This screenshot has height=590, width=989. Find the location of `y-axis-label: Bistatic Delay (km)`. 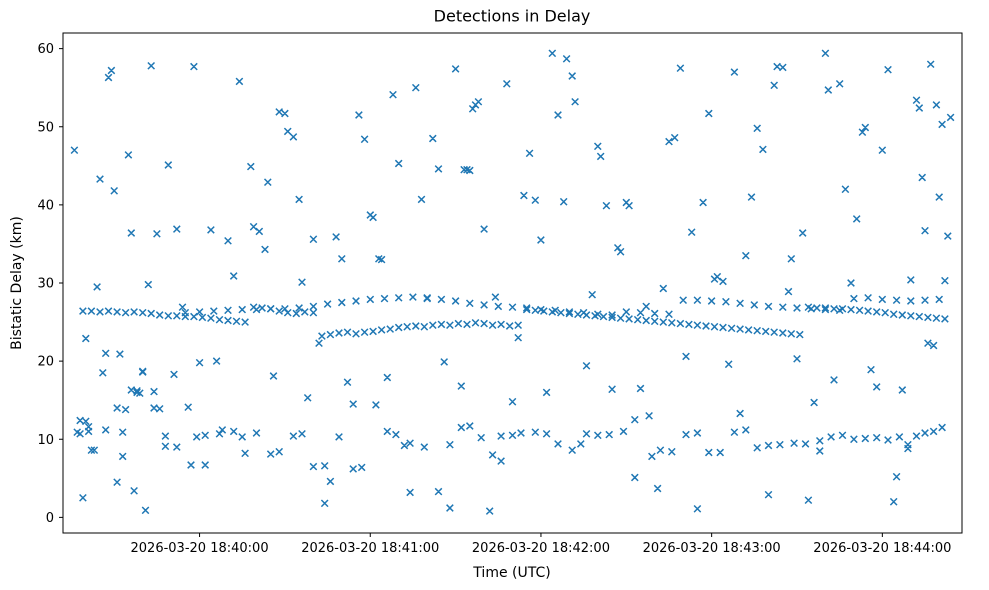

y-axis-label: Bistatic Delay (km) is located at coordinates (17, 283).